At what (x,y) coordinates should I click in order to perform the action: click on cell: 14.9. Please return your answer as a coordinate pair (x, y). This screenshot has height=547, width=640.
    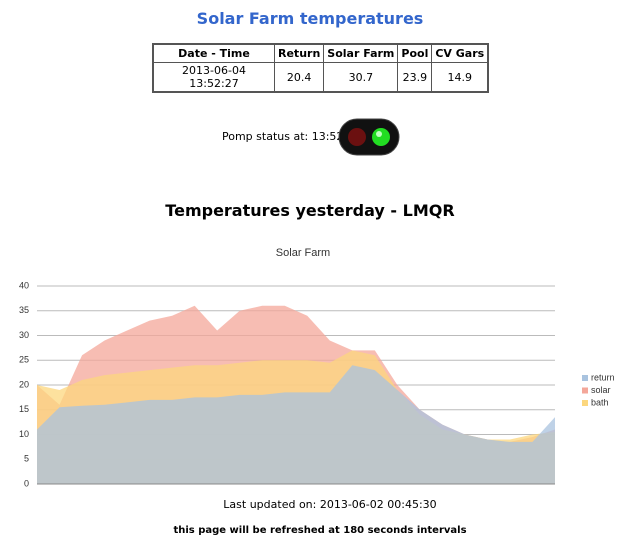
    Looking at the image, I should click on (460, 77).